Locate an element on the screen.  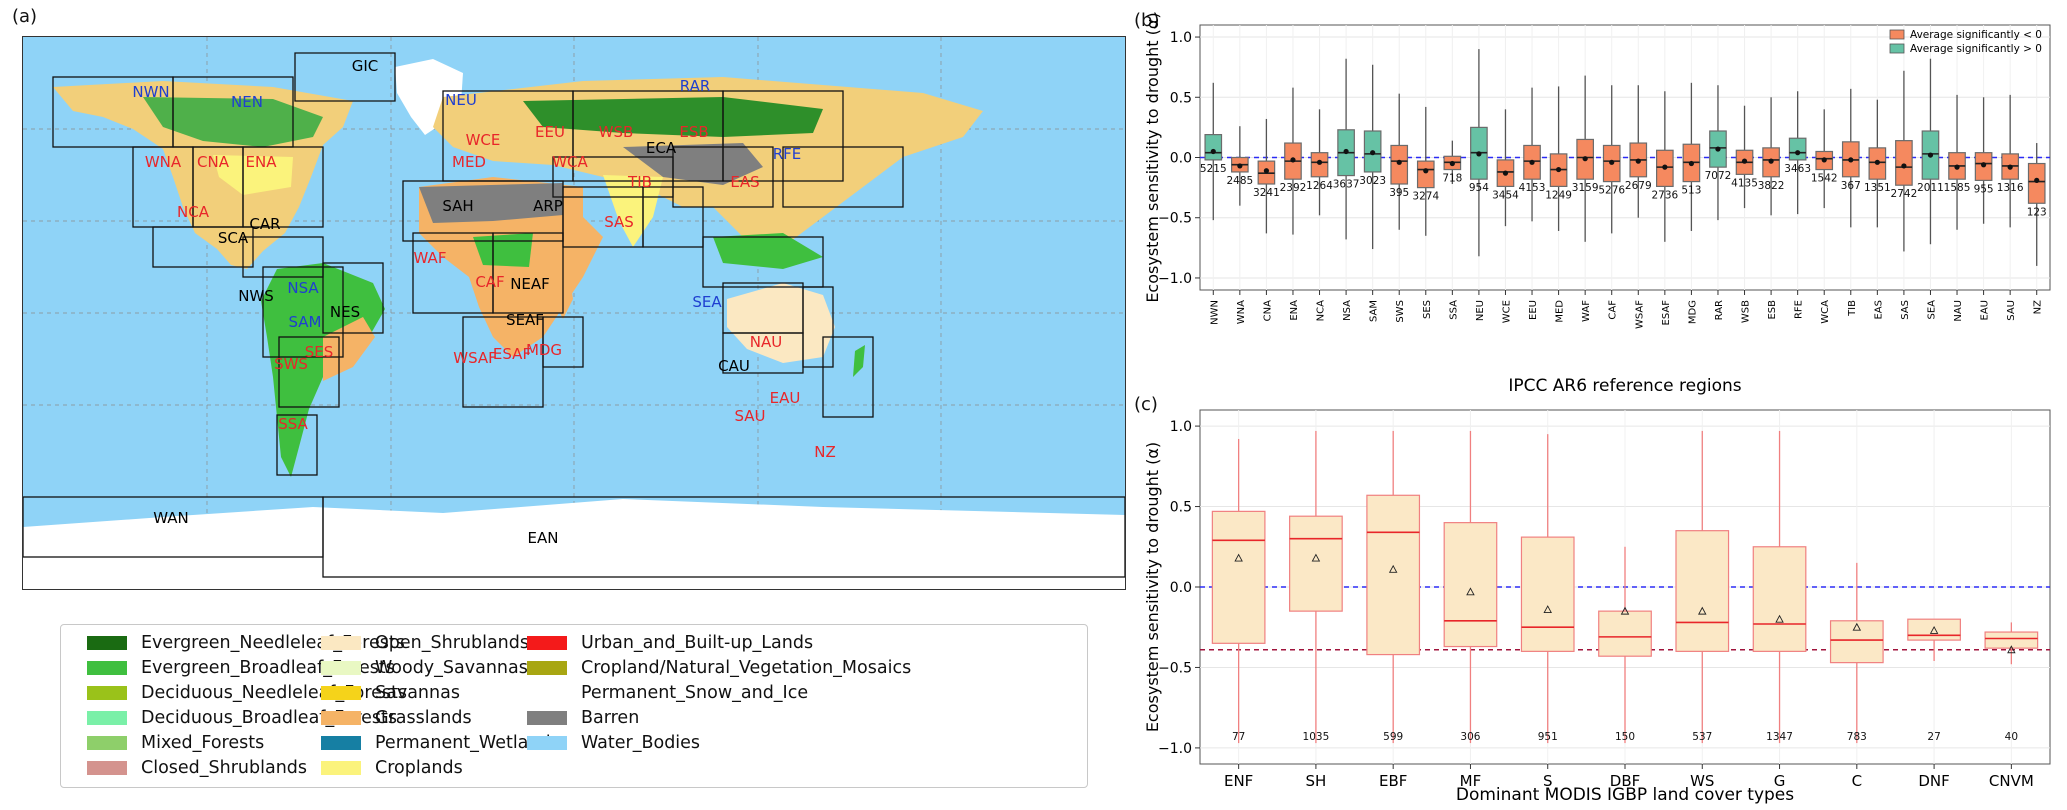
x-tick-label: NAU is located at coordinates (1958, 311).